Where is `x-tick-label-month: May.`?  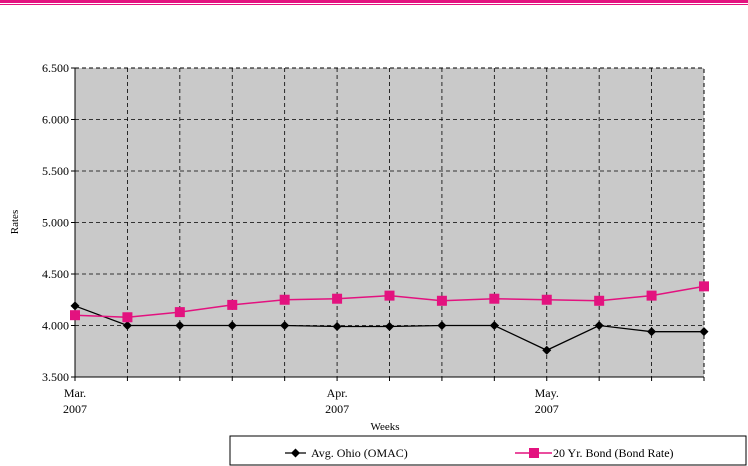
x-tick-label-month: May. is located at coordinates (547, 393).